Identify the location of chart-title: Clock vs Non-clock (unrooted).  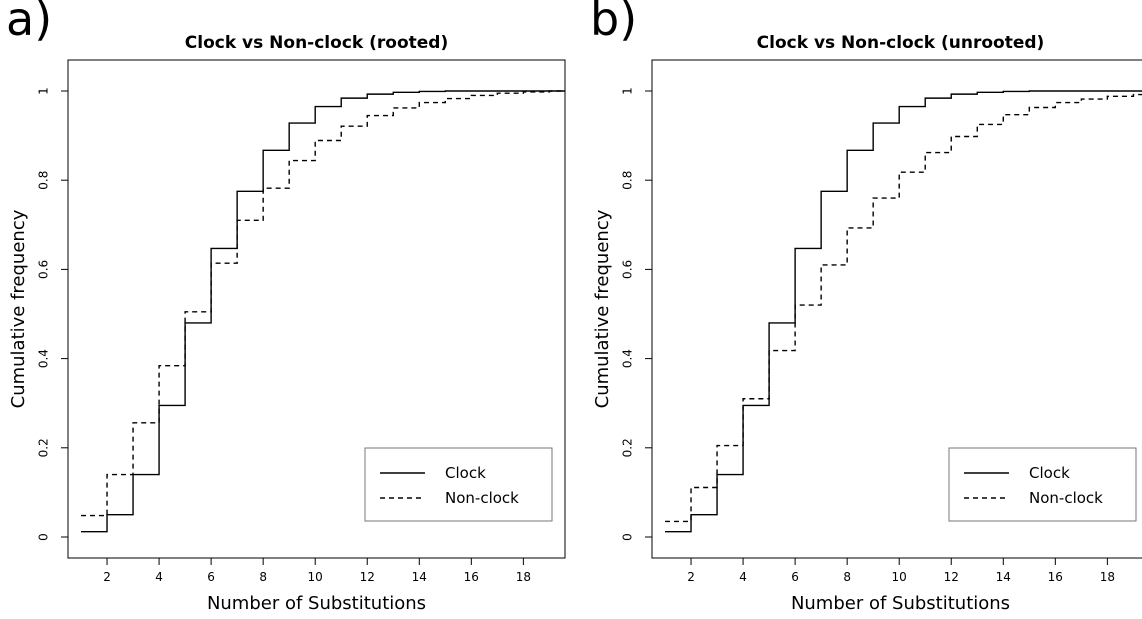
(901, 43).